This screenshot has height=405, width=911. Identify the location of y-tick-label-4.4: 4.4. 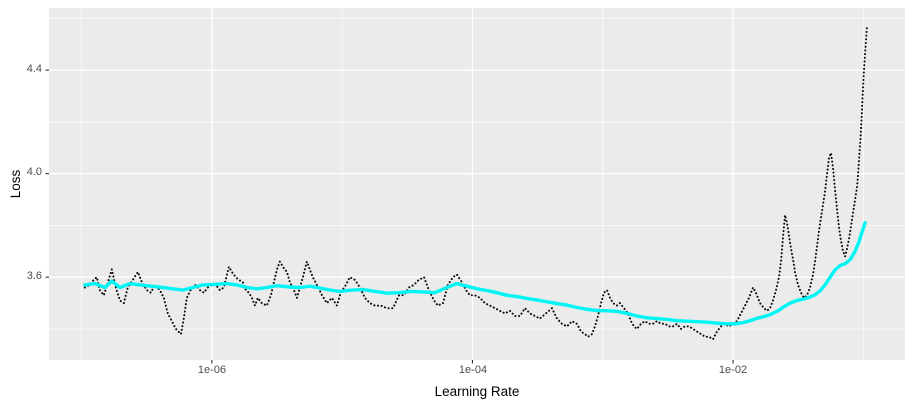
(34, 69).